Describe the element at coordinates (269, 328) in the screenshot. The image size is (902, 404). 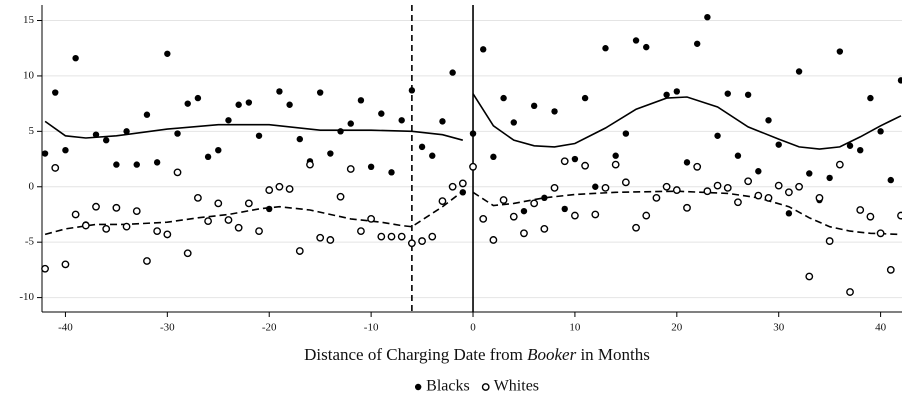
I see `x-tick-label: -20` at that location.